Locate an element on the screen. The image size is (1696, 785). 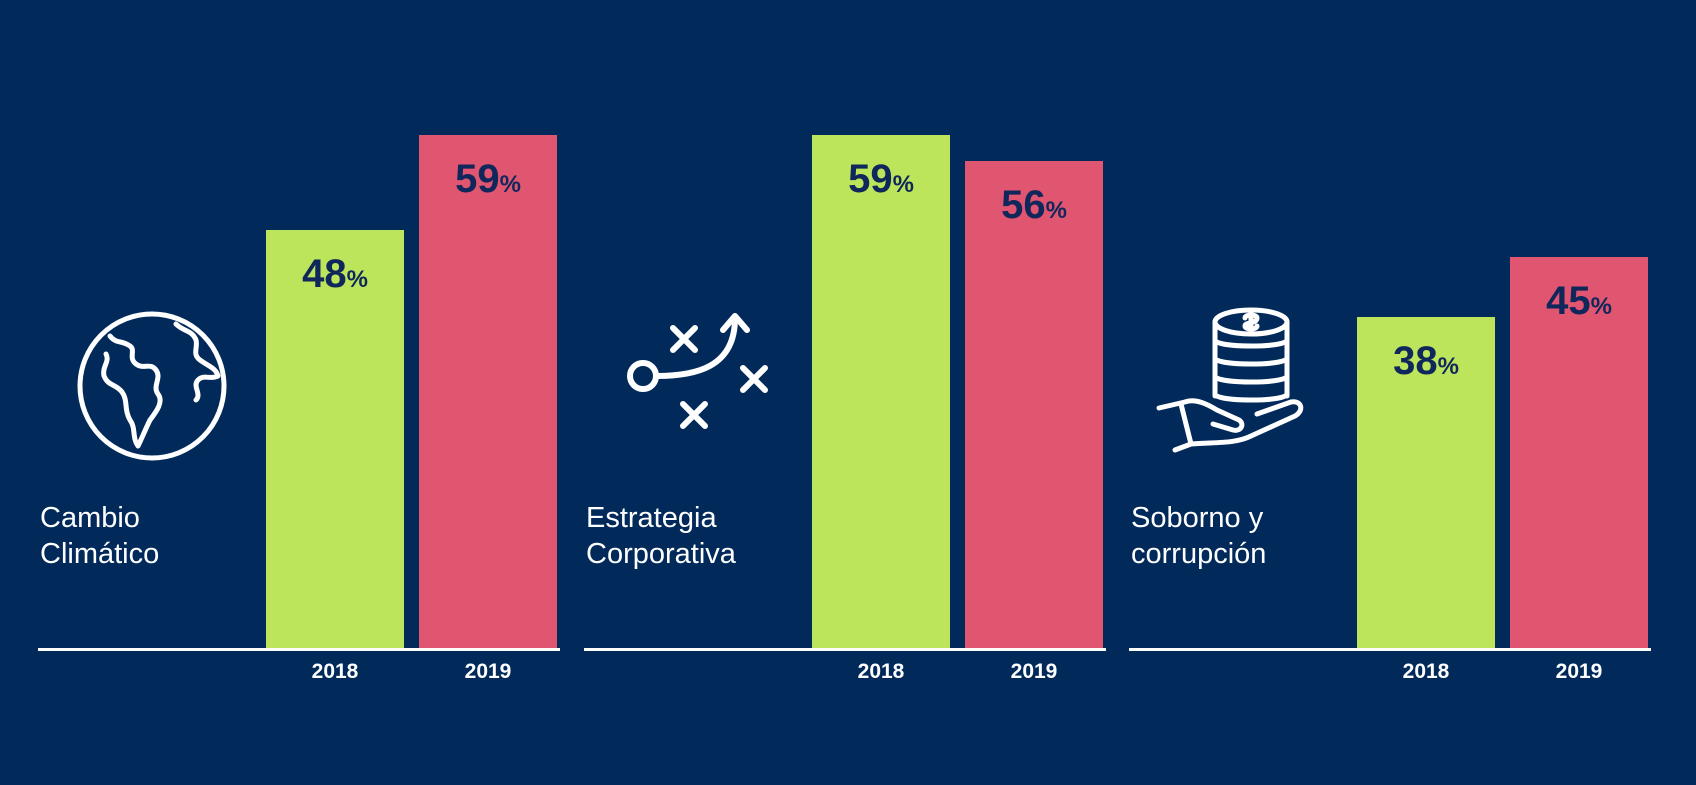
bar-2018: 48% is located at coordinates (335, 439).